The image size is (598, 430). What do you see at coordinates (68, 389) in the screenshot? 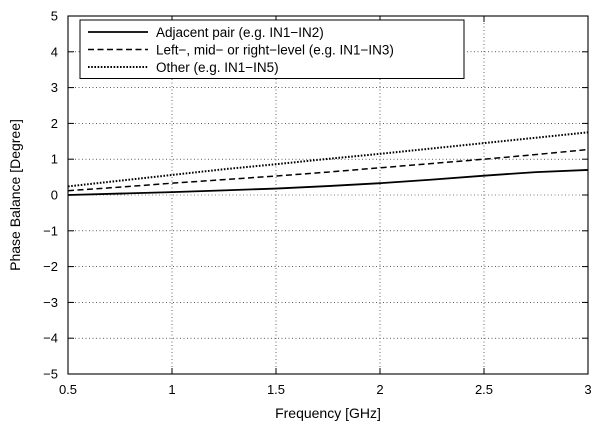
I see `x-tick-label: 0.5` at bounding box center [68, 389].